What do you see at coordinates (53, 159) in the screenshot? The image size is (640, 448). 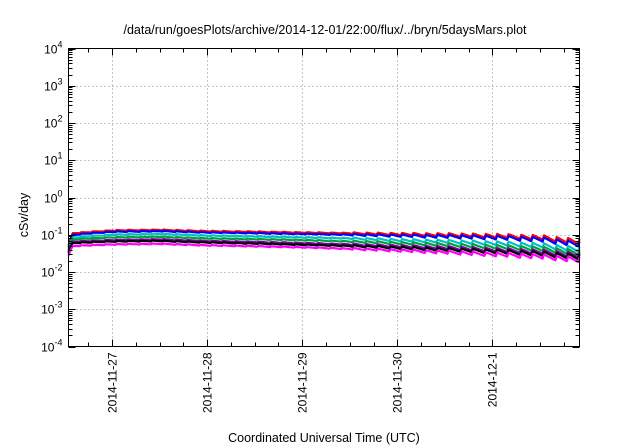 I see `y-tick-label: 10¹` at bounding box center [53, 159].